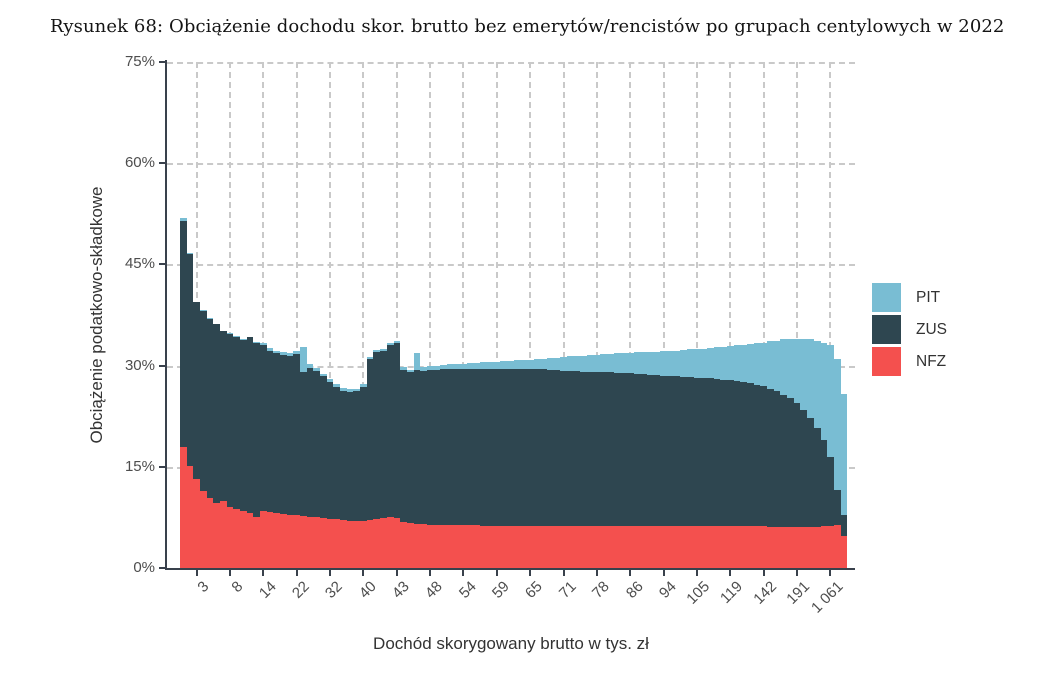 The image size is (1043, 691). I want to click on x-tick-label-text: 119, so click(732, 592).